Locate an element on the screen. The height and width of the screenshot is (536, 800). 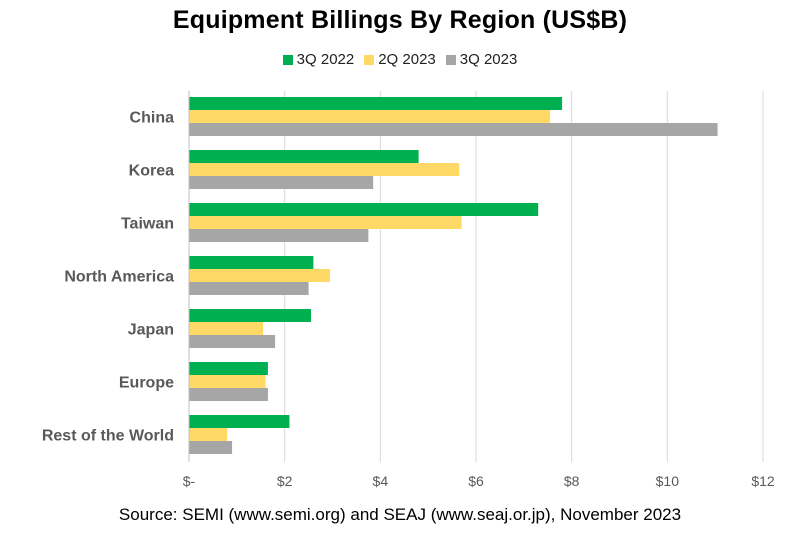
bar-china-3q-2023 is located at coordinates (453, 129).